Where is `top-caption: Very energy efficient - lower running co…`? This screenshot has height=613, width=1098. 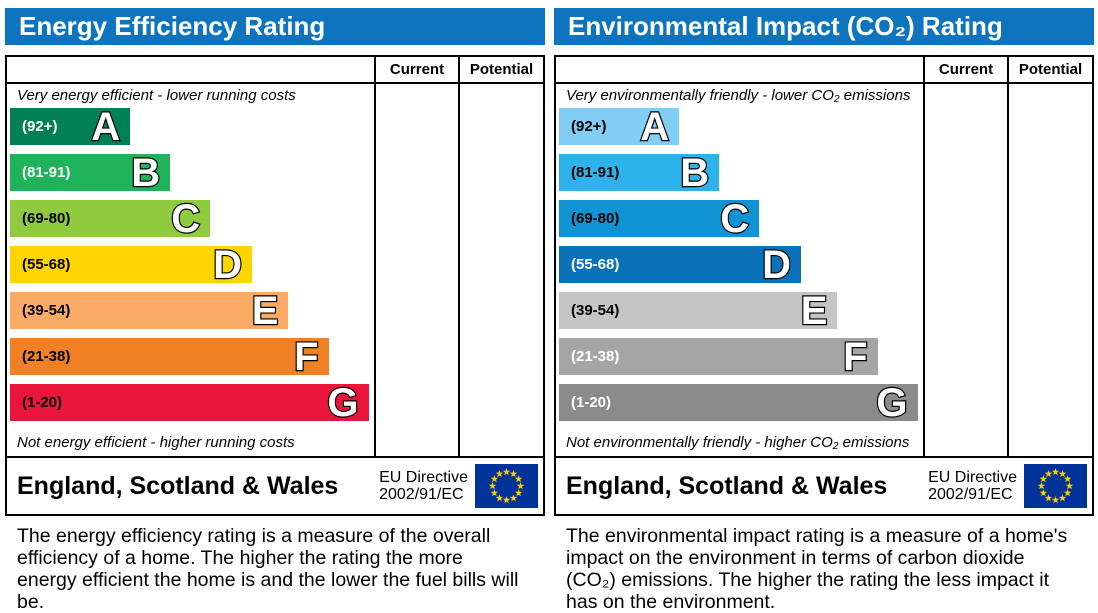 top-caption: Very energy efficient - lower running co… is located at coordinates (156, 95).